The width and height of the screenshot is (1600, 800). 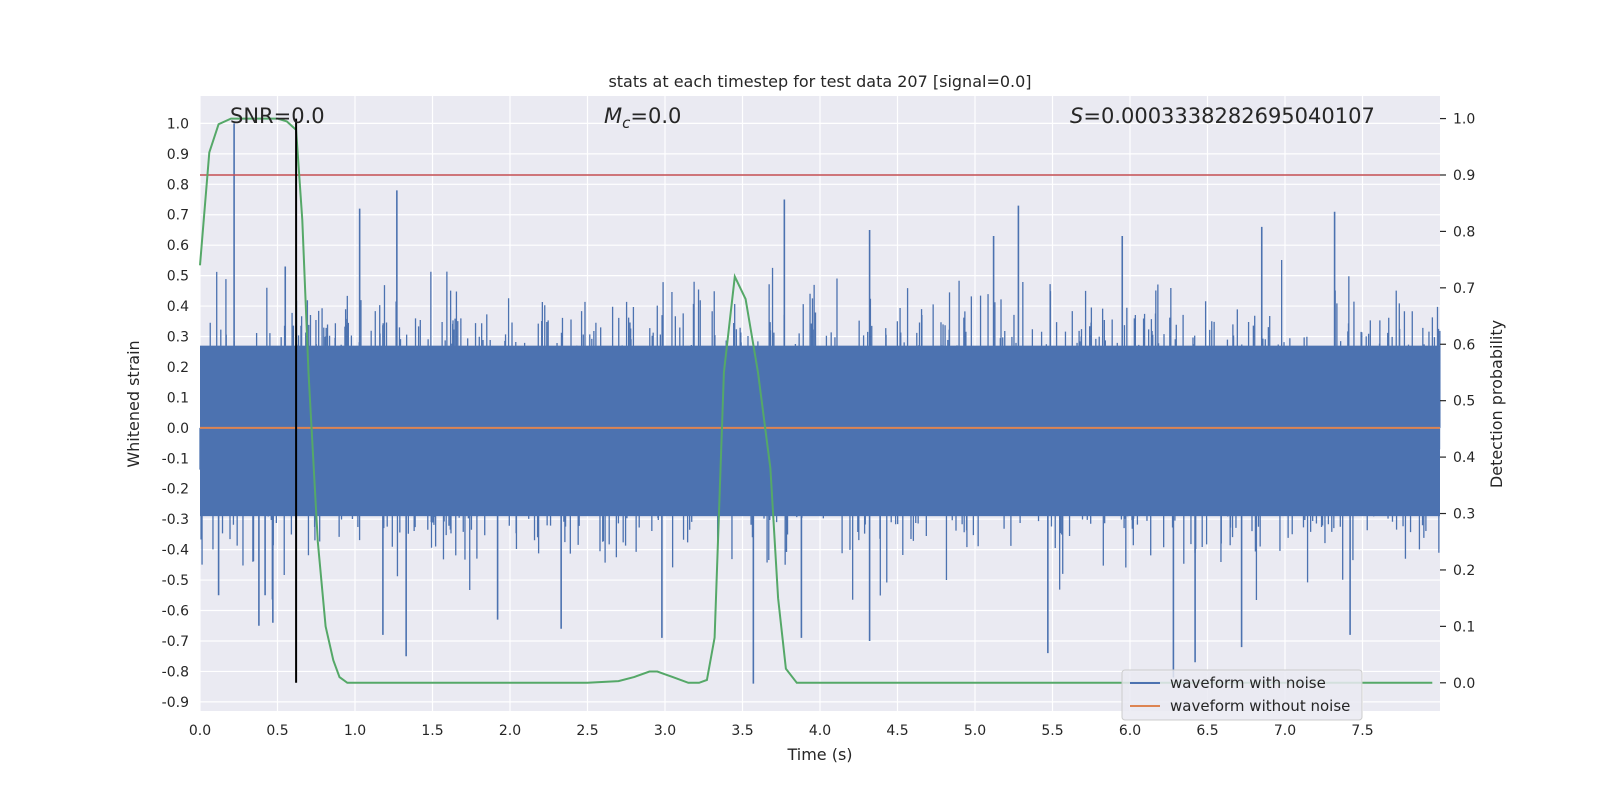 What do you see at coordinates (175, 520) in the screenshot?
I see `y-tick-label: -0.3` at bounding box center [175, 520].